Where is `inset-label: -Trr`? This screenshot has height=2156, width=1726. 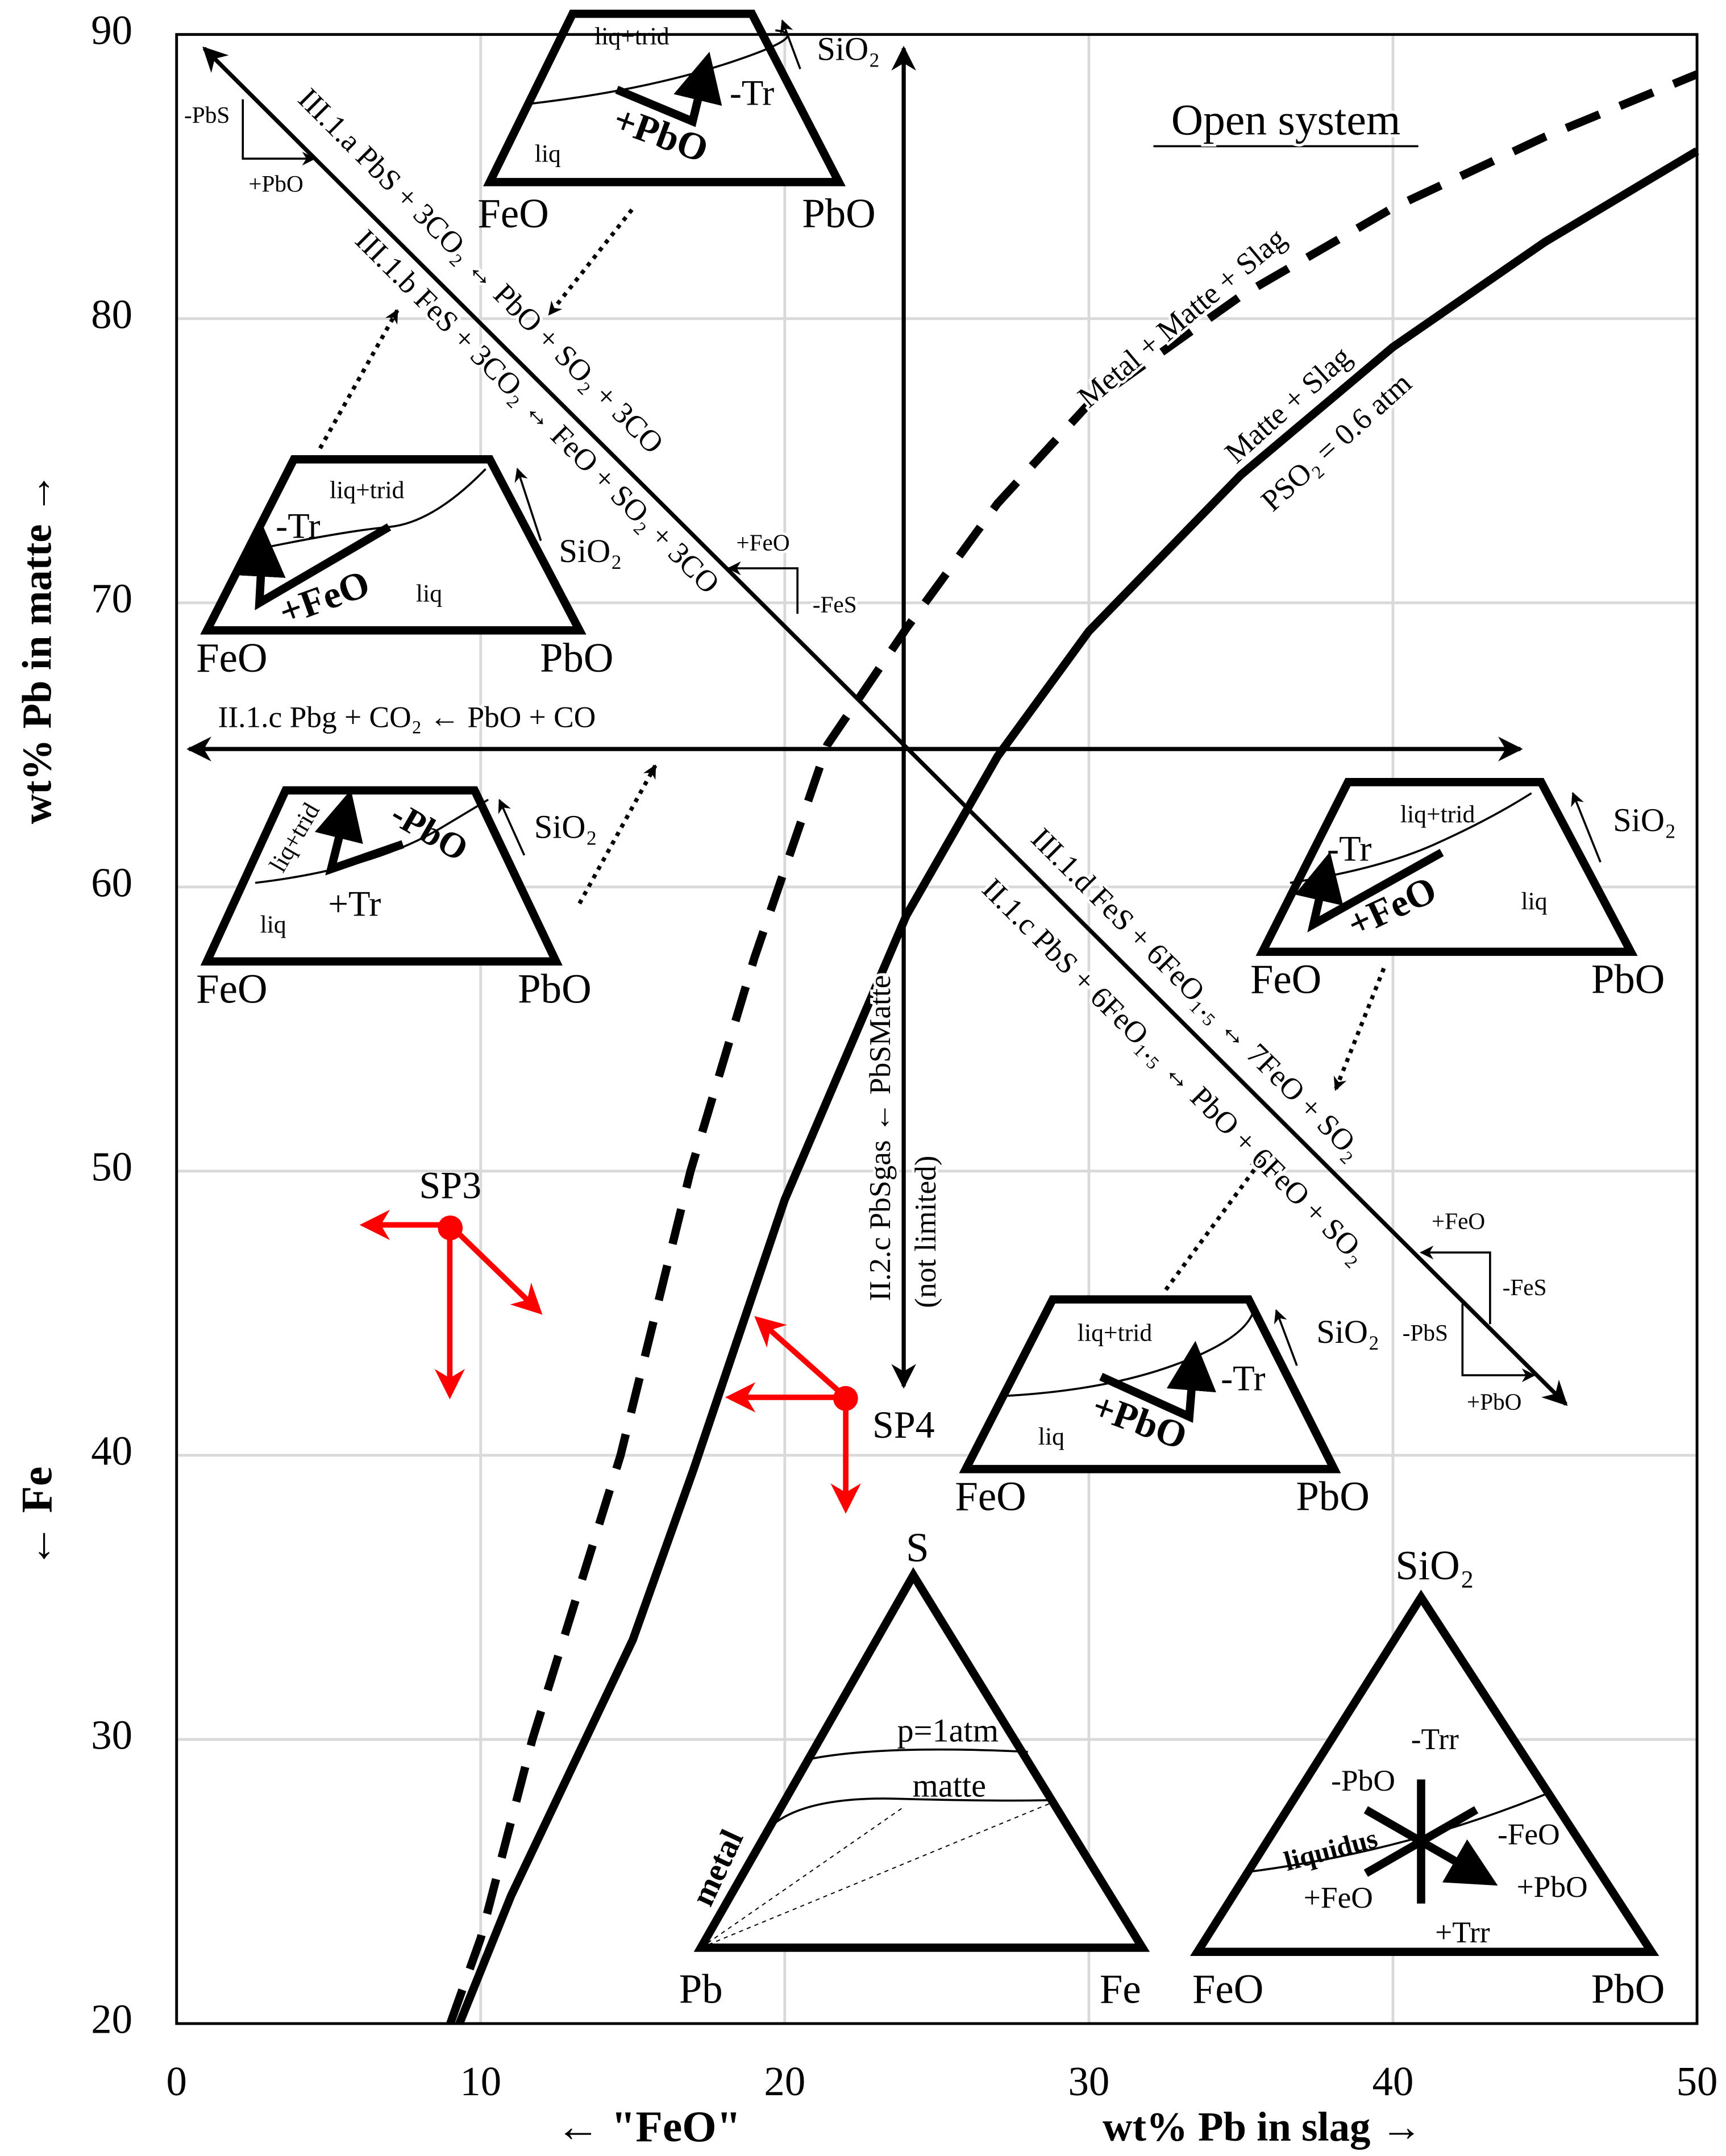 inset-label: -Trr is located at coordinates (1435, 1739).